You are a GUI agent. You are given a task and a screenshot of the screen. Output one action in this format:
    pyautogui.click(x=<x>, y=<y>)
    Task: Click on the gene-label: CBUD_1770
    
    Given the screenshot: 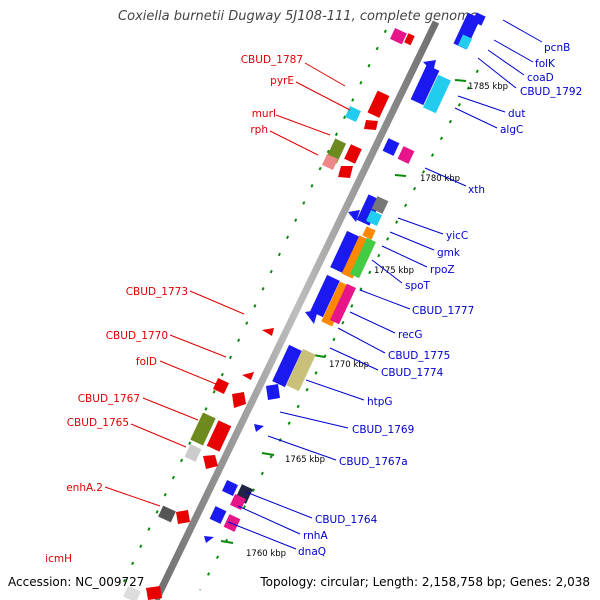 What is the action you would take?
    pyautogui.click(x=137, y=336)
    